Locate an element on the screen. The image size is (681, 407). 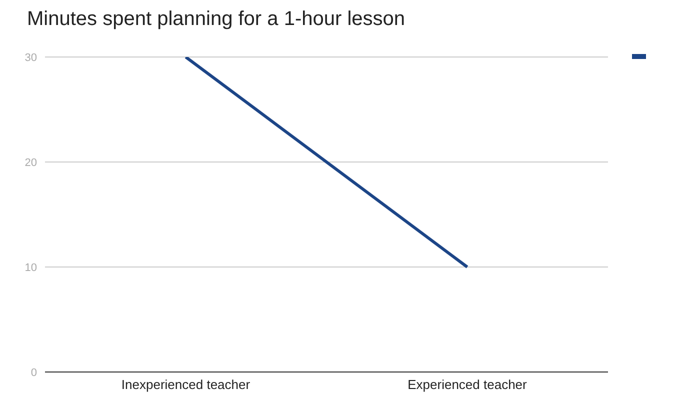
chart-title: Minutes spent planning for a 1-hour lesson is located at coordinates (216, 19).